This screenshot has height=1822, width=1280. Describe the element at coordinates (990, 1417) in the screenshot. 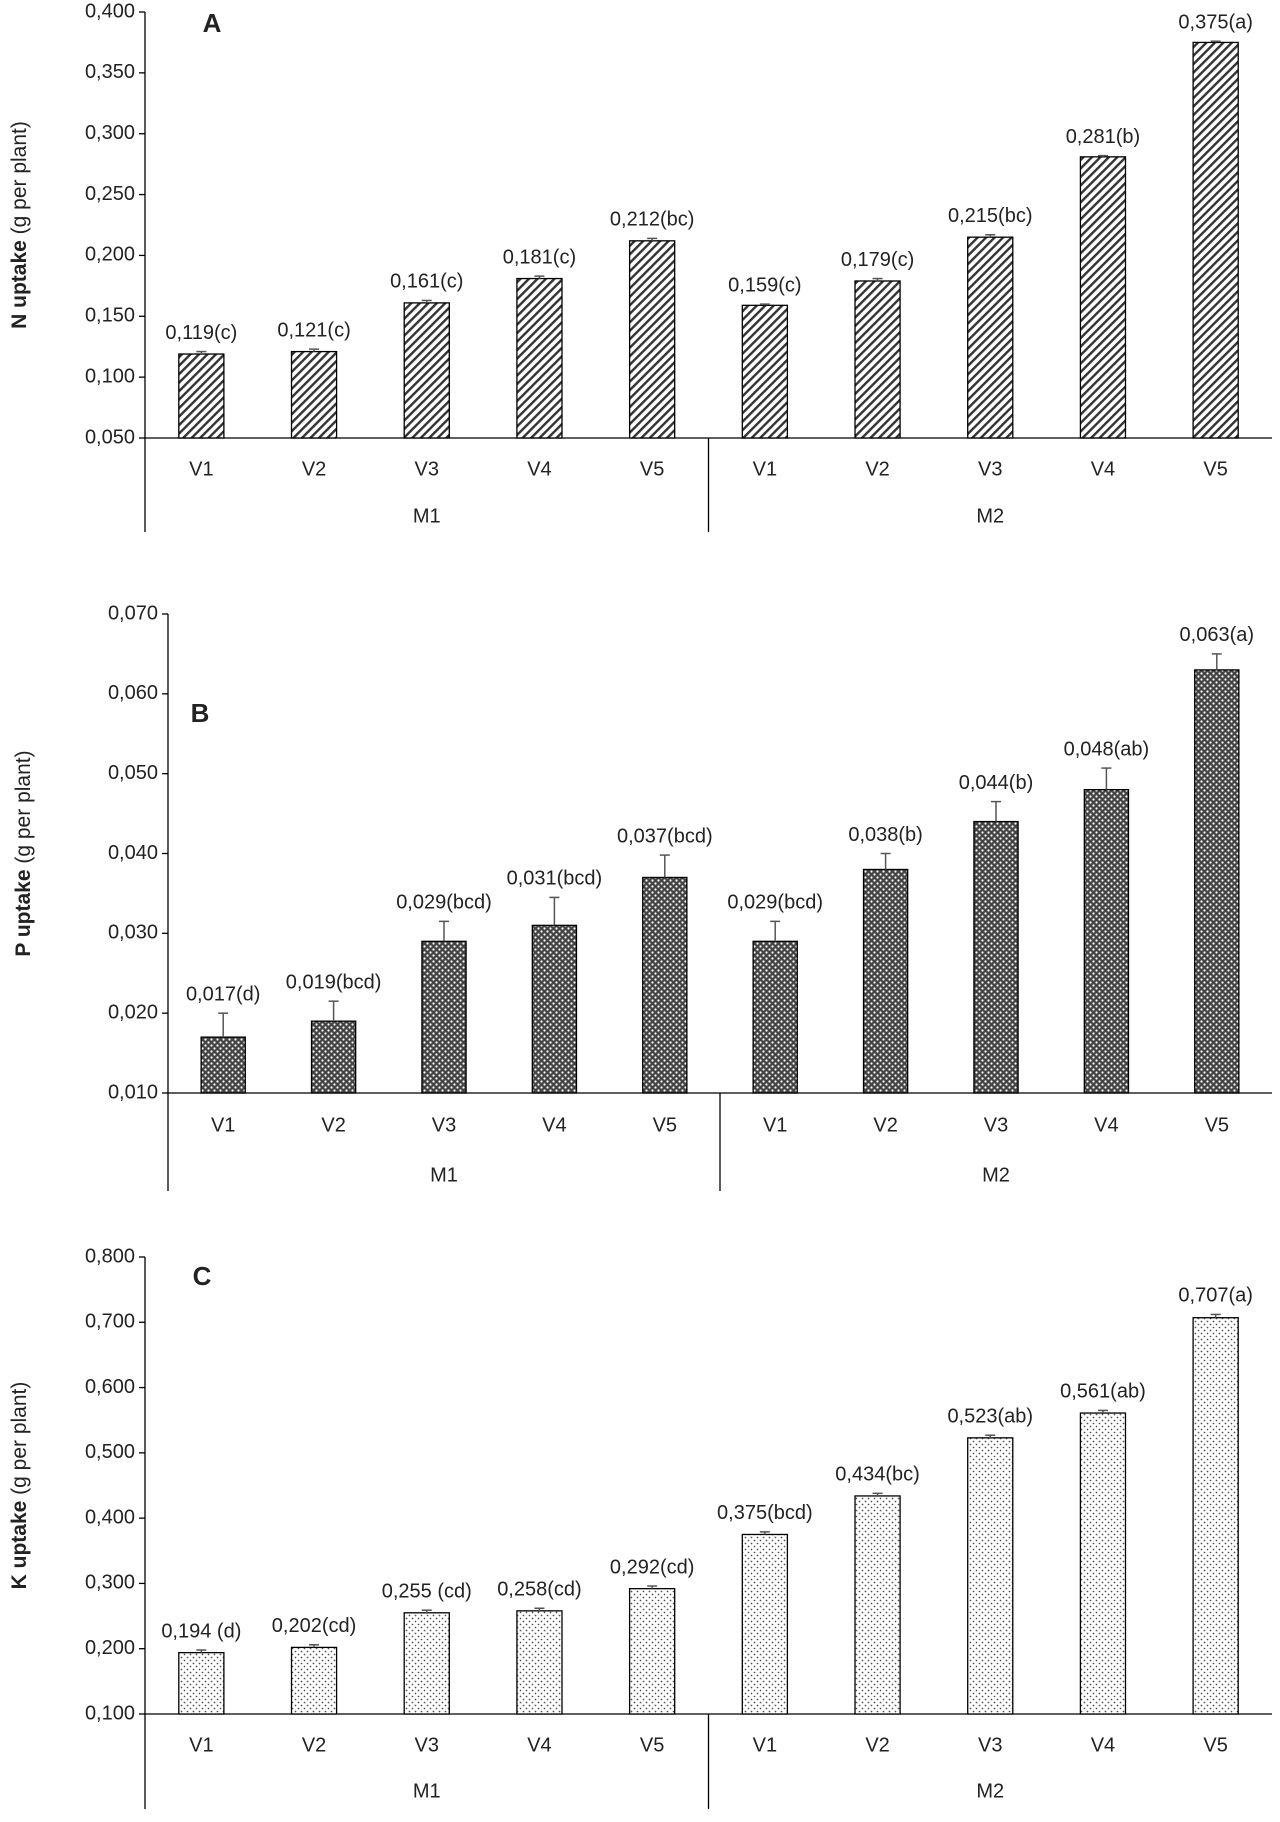

I see `value-label: 0,523(ab)` at that location.